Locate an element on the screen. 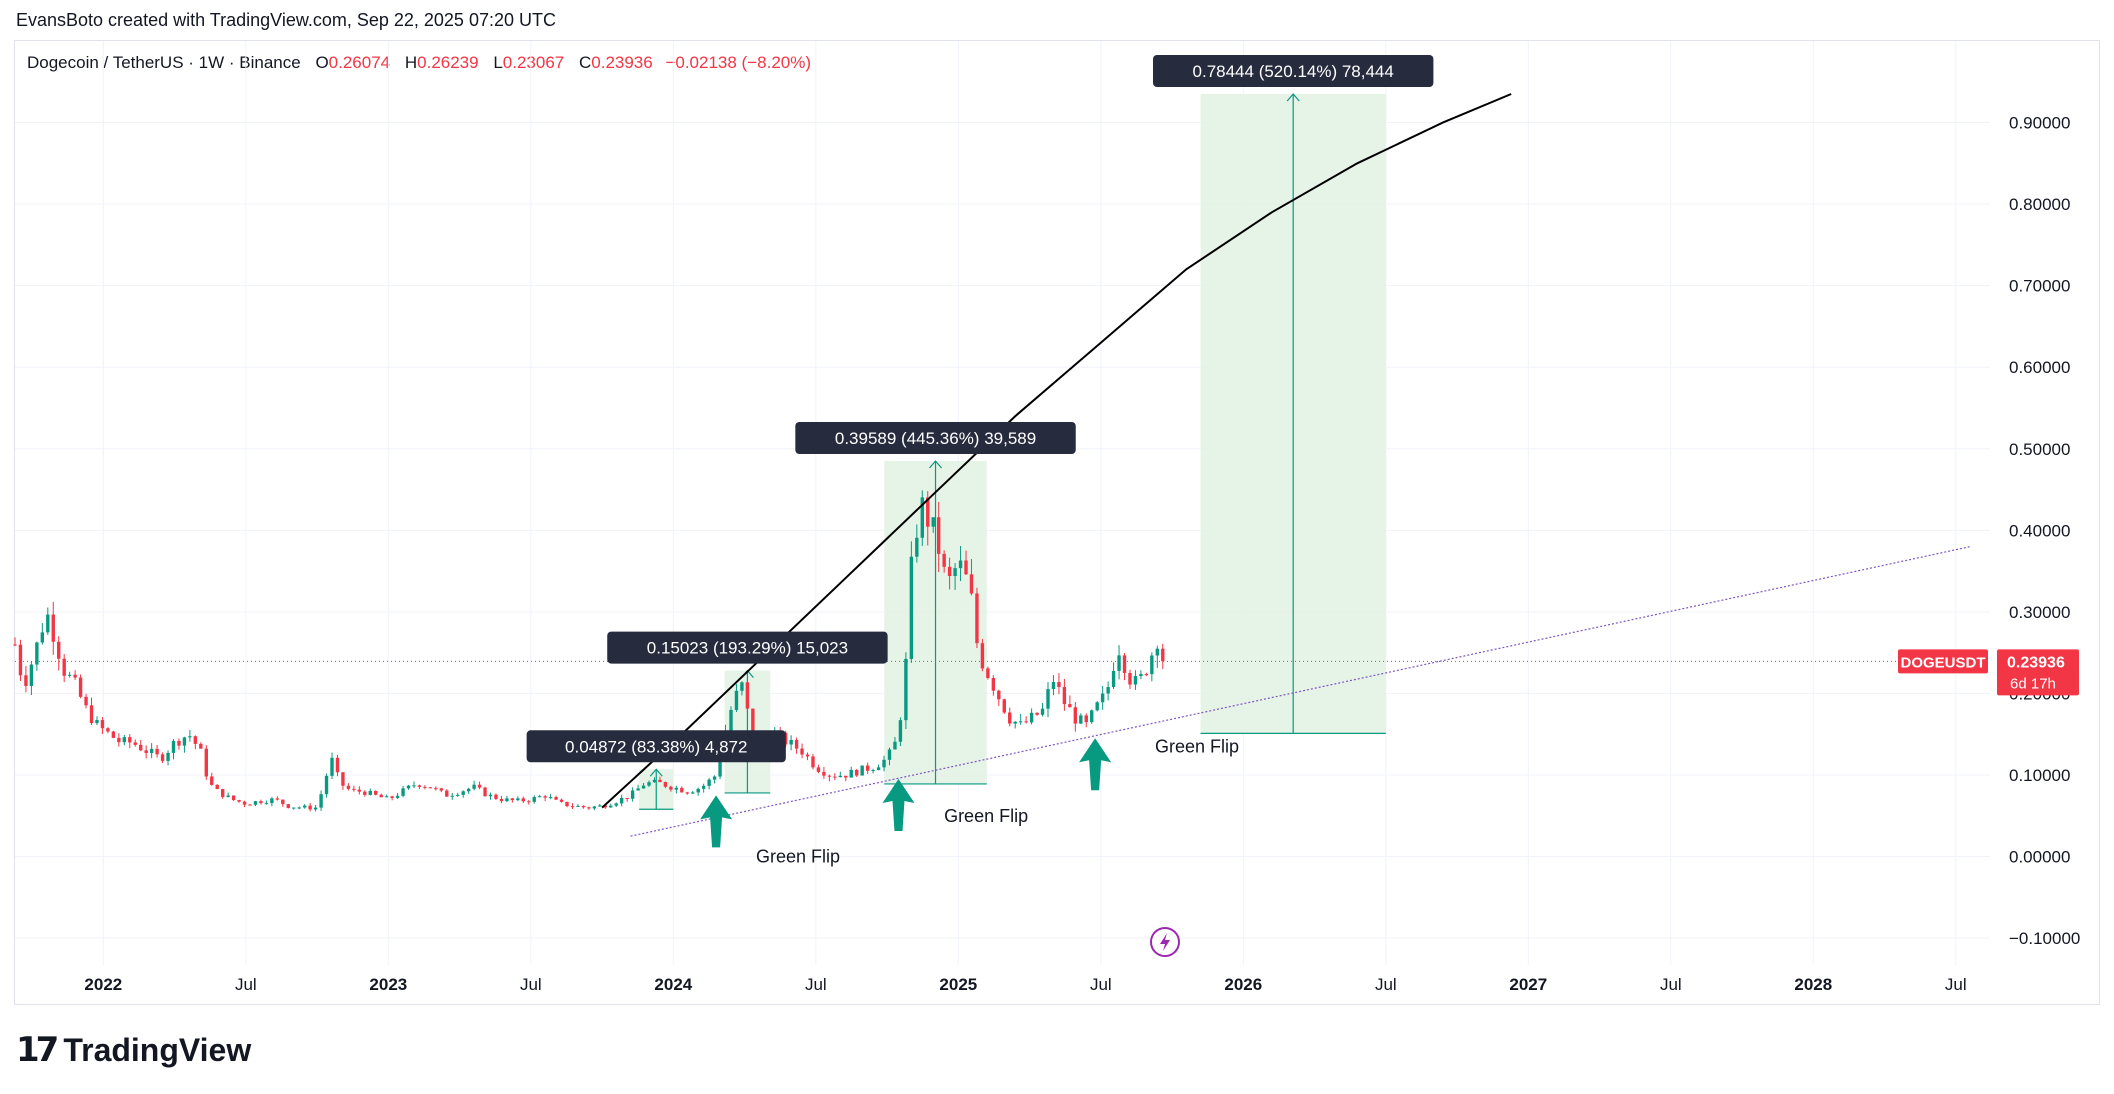 This screenshot has height=1094, width=2114. high-value: 0.26239 is located at coordinates (448, 62).